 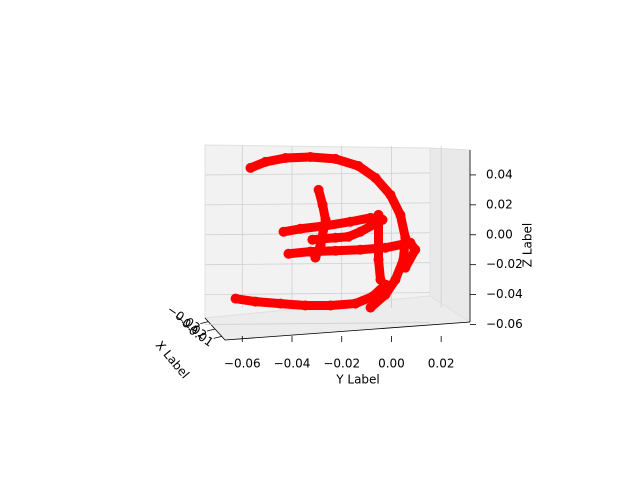 What do you see at coordinates (242, 364) in the screenshot?
I see `y-tick-label: −0.06` at bounding box center [242, 364].